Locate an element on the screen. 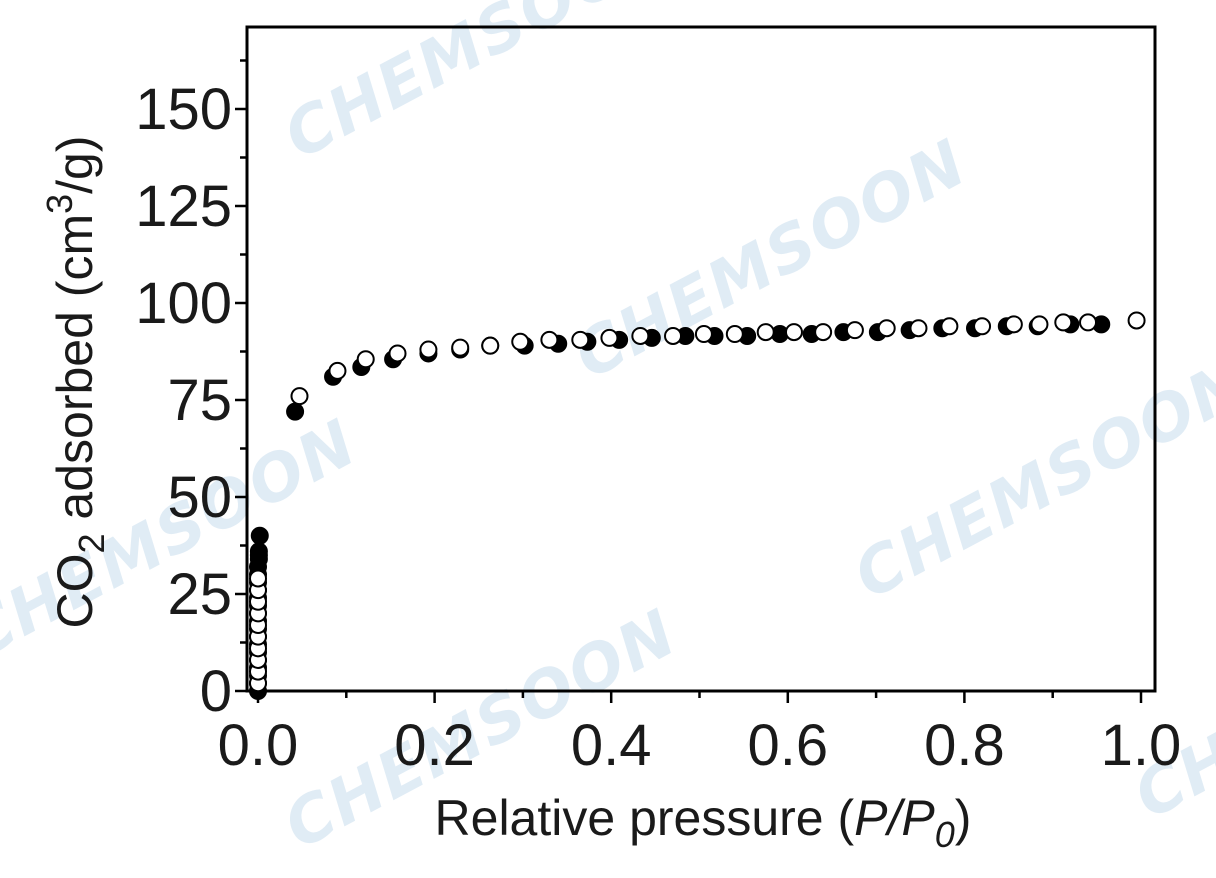 Image resolution: width=1216 pixels, height=878 pixels. y-tick-label: 25 is located at coordinates (199, 594).